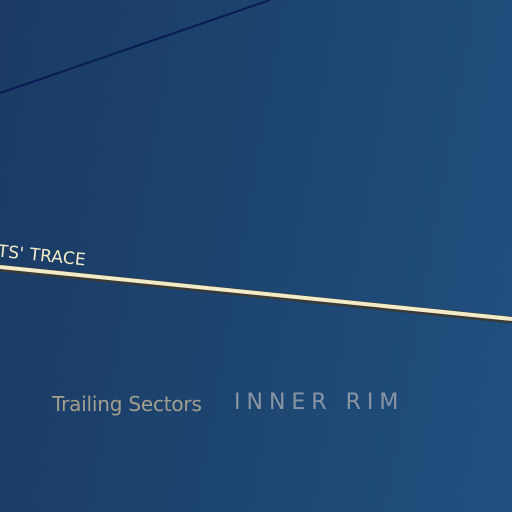 Image resolution: width=512 pixels, height=512 pixels. What do you see at coordinates (319, 402) in the screenshot?
I see `region-label-inner-rim: INNER RIM` at bounding box center [319, 402].